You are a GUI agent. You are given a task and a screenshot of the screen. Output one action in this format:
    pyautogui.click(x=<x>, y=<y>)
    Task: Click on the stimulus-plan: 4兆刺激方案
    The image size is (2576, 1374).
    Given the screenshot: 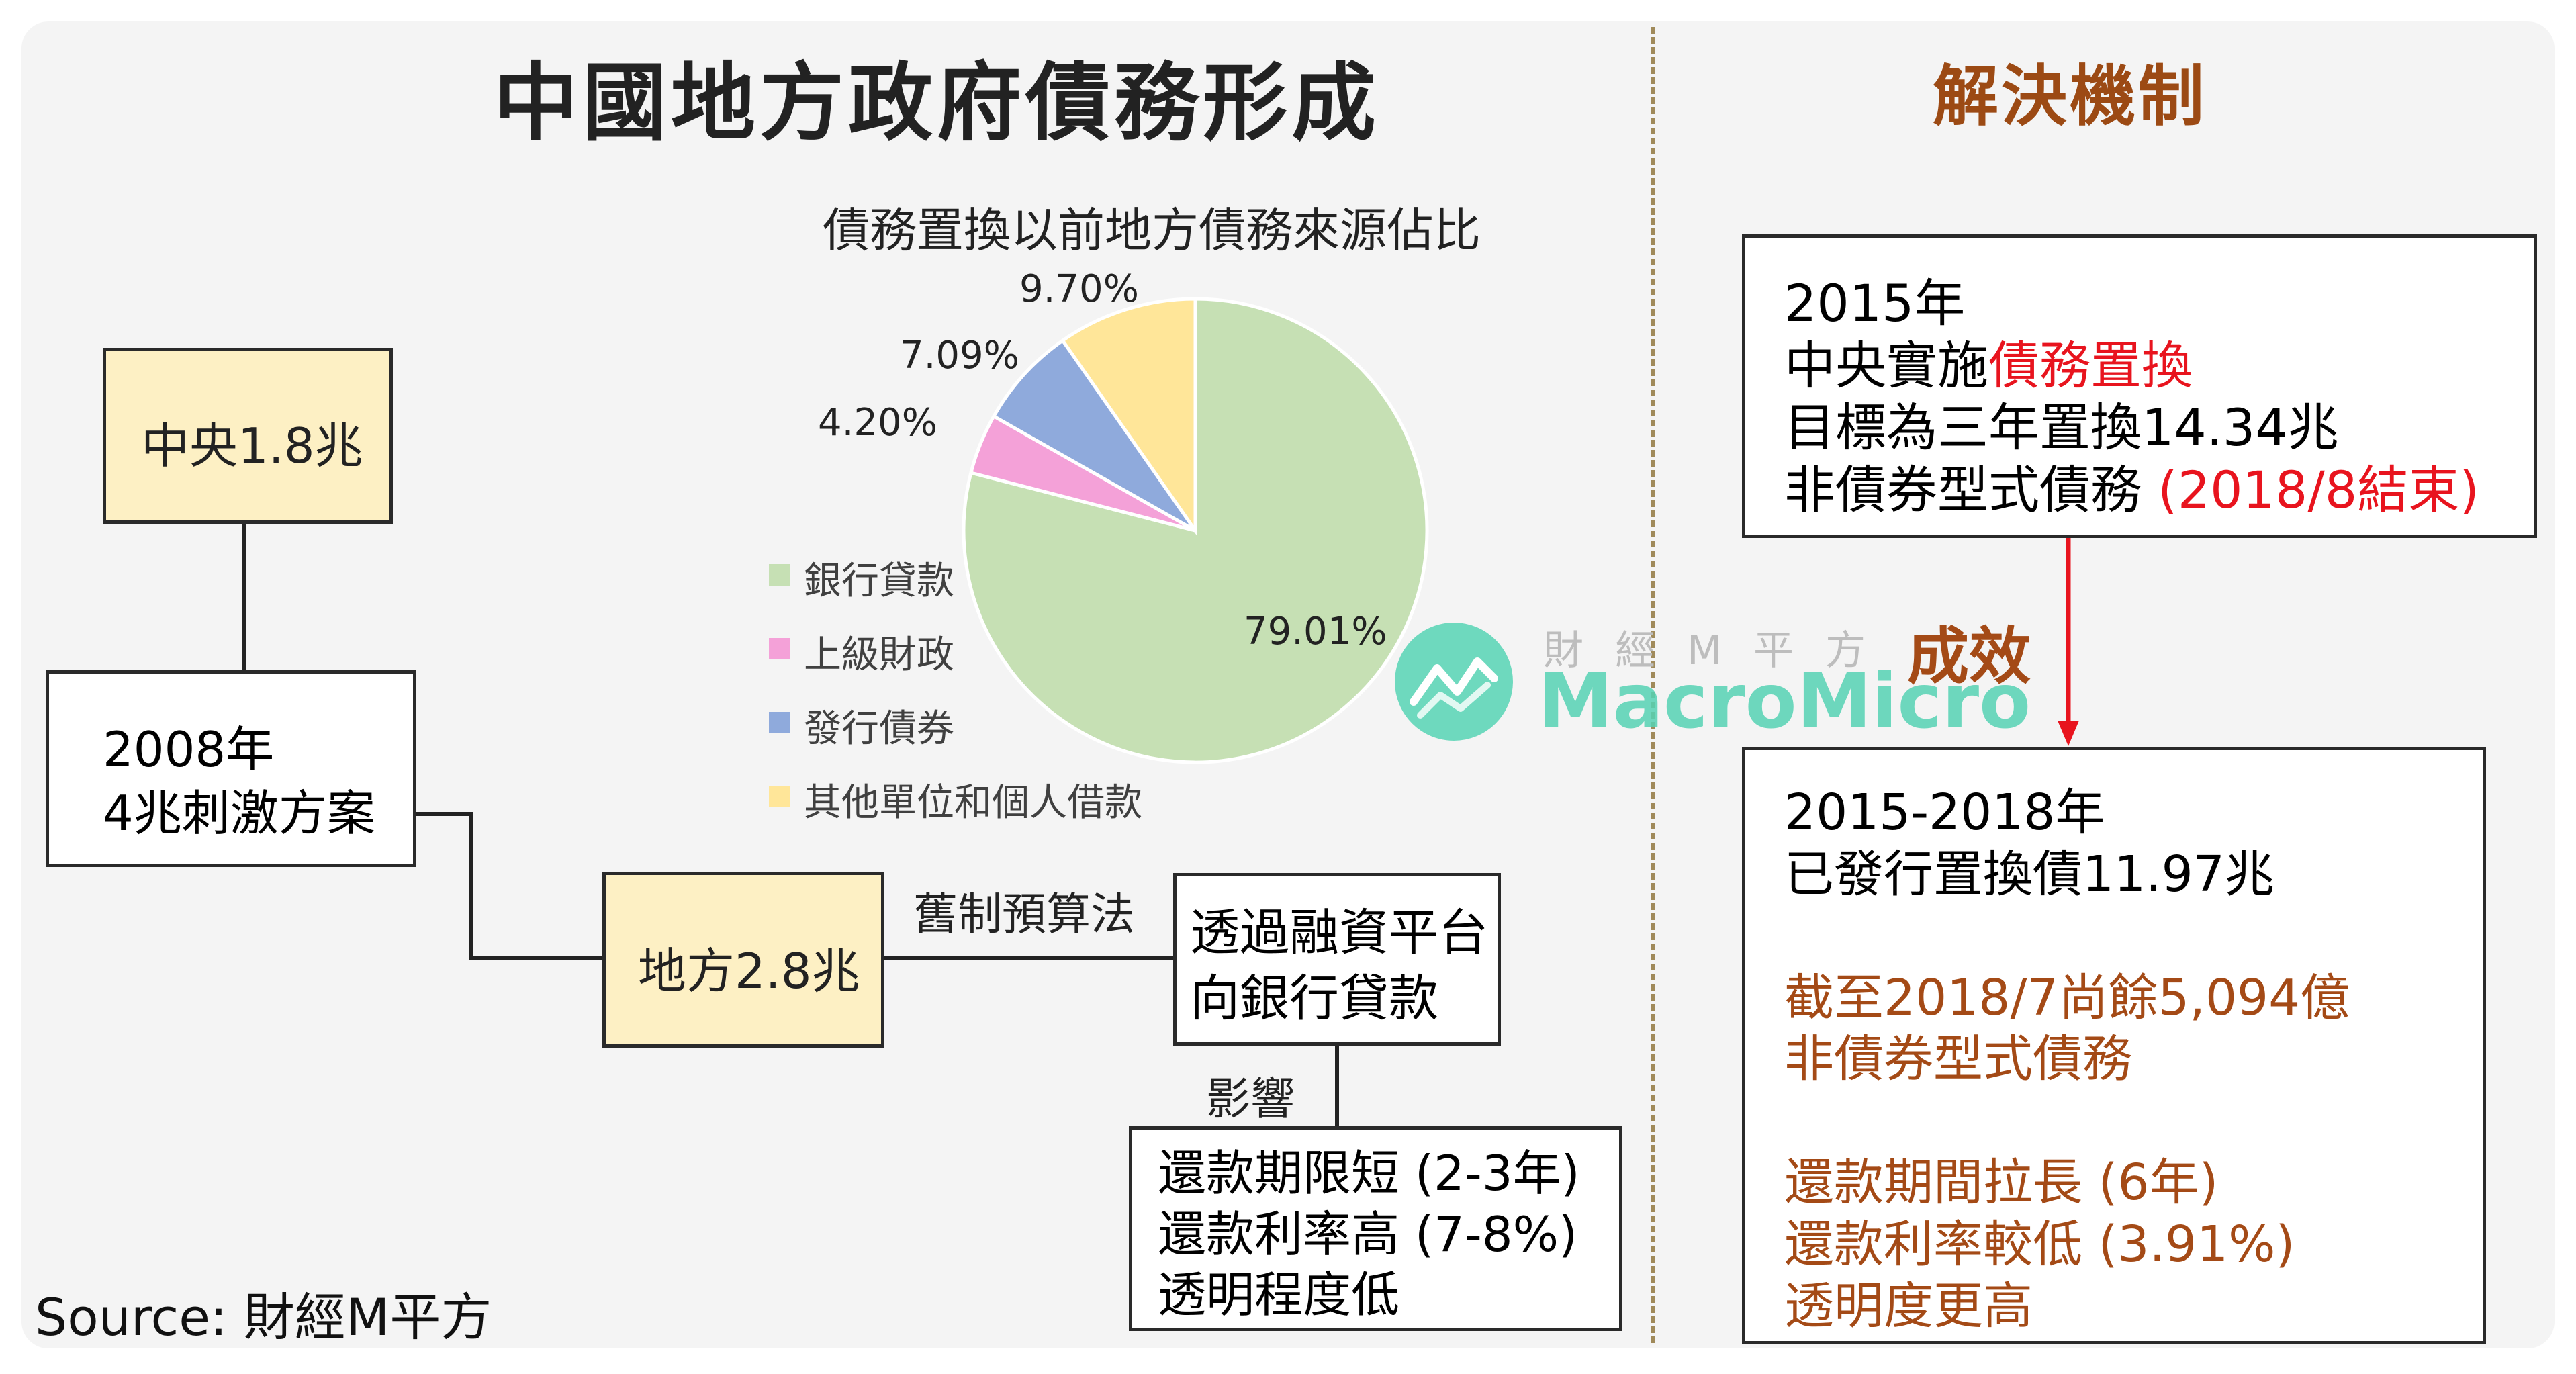 What is the action you would take?
    pyautogui.click(x=239, y=813)
    